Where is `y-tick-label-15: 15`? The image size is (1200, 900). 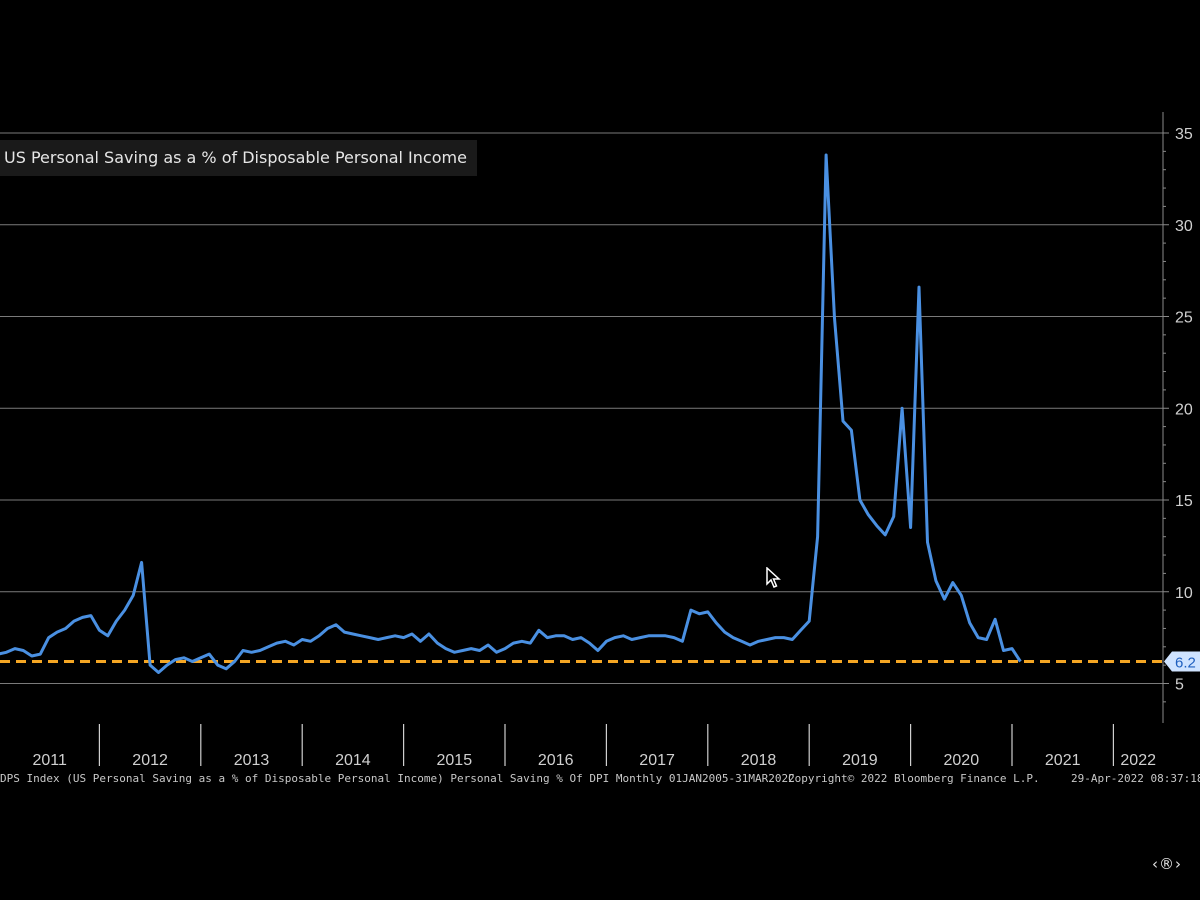 y-tick-label-15: 15 is located at coordinates (1184, 501).